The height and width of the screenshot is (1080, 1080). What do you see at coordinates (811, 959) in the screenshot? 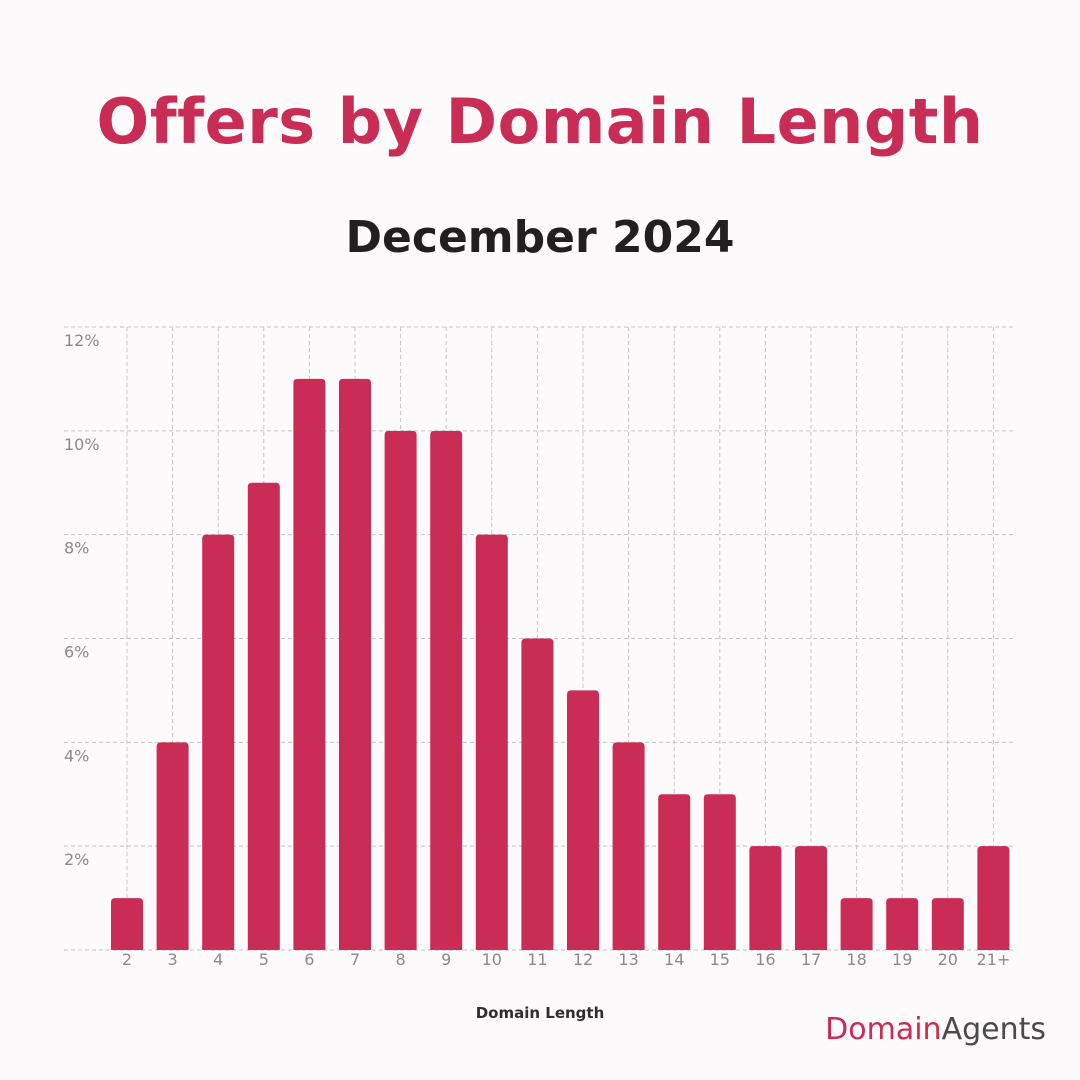
I see `x-tick-label: 17` at bounding box center [811, 959].